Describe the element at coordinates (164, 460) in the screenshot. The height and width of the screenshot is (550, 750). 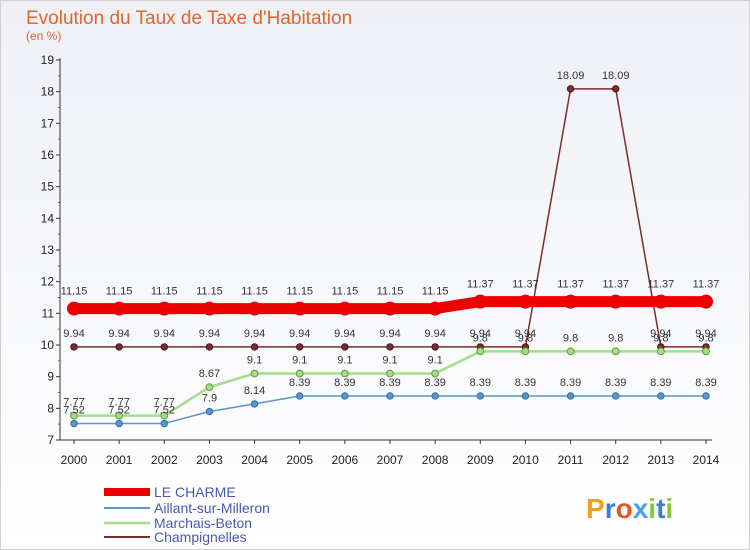
I see `x-tick-label: 2002` at that location.